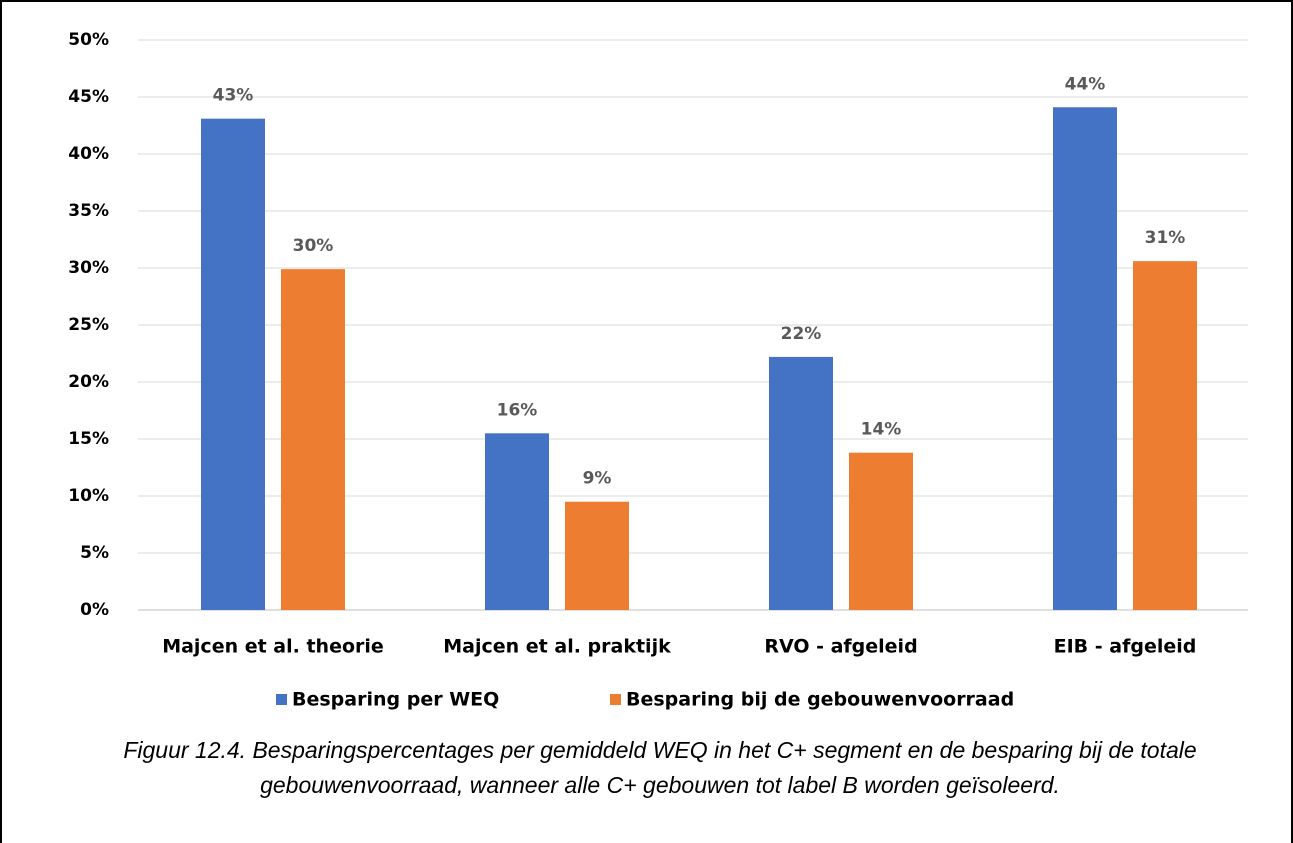 The height and width of the screenshot is (843, 1293). I want to click on x-tick-label: Majcen et al. theorie, so click(273, 647).